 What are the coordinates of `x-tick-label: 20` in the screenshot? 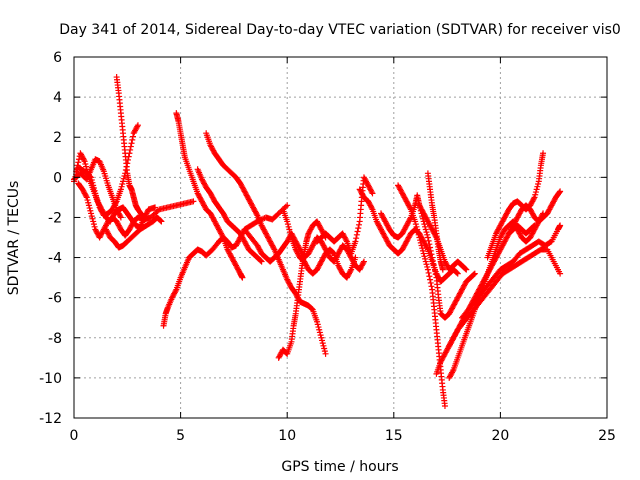 It's located at (500, 436).